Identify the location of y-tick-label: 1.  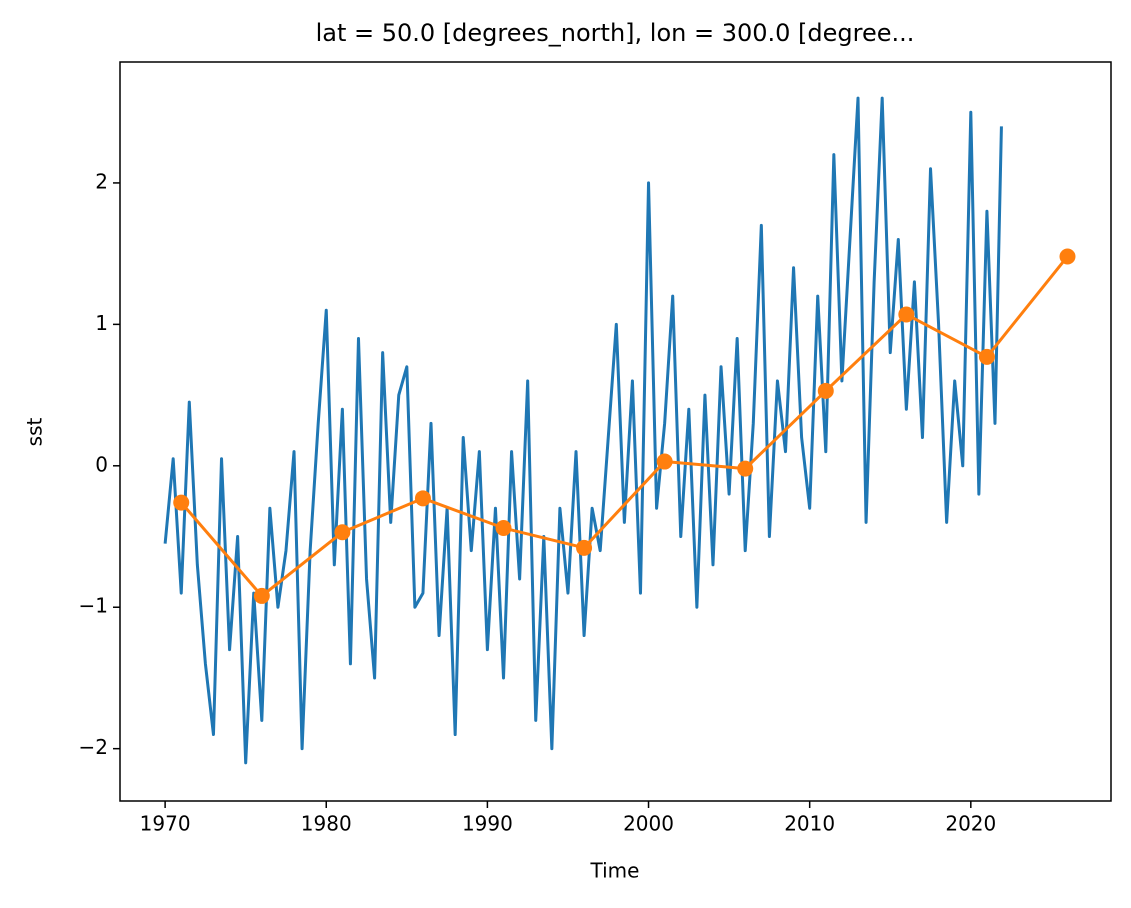
(101, 323).